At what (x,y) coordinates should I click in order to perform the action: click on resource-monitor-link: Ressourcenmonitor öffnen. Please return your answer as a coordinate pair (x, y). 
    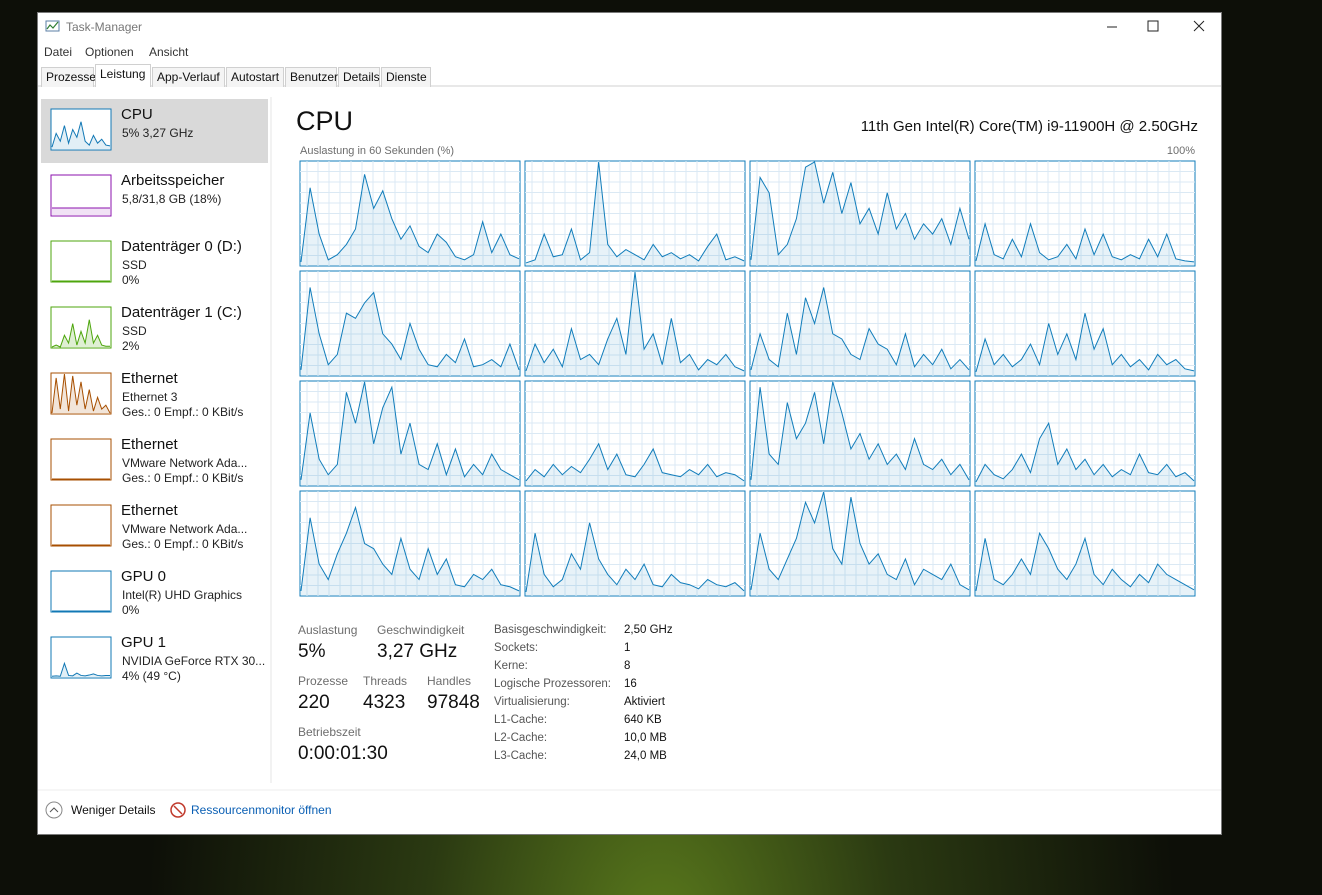
    Looking at the image, I should click on (261, 810).